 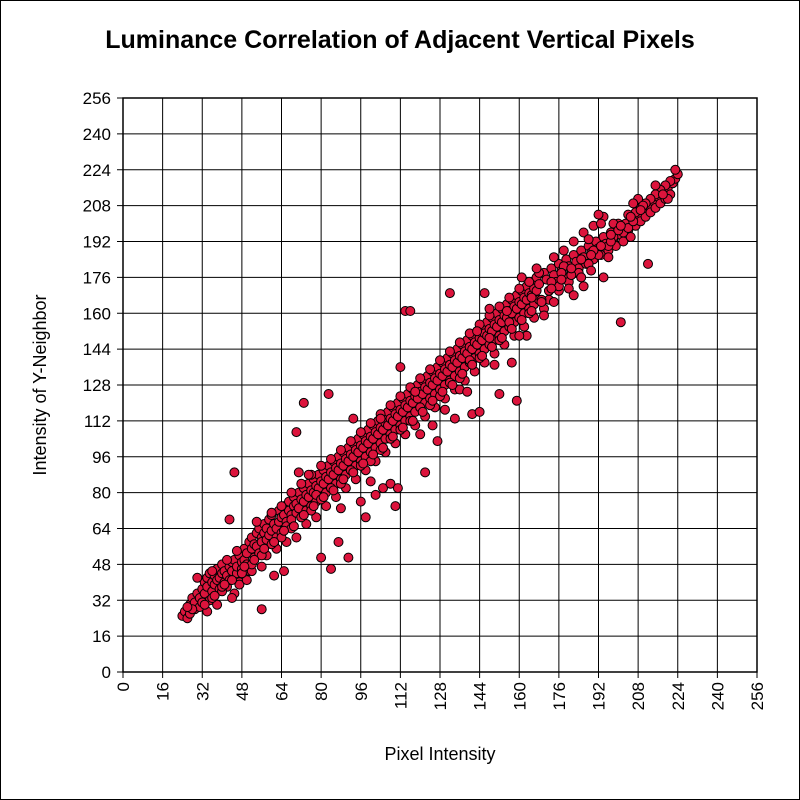 What do you see at coordinates (440, 754) in the screenshot?
I see `x-axis-label: Pixel Intensity` at bounding box center [440, 754].